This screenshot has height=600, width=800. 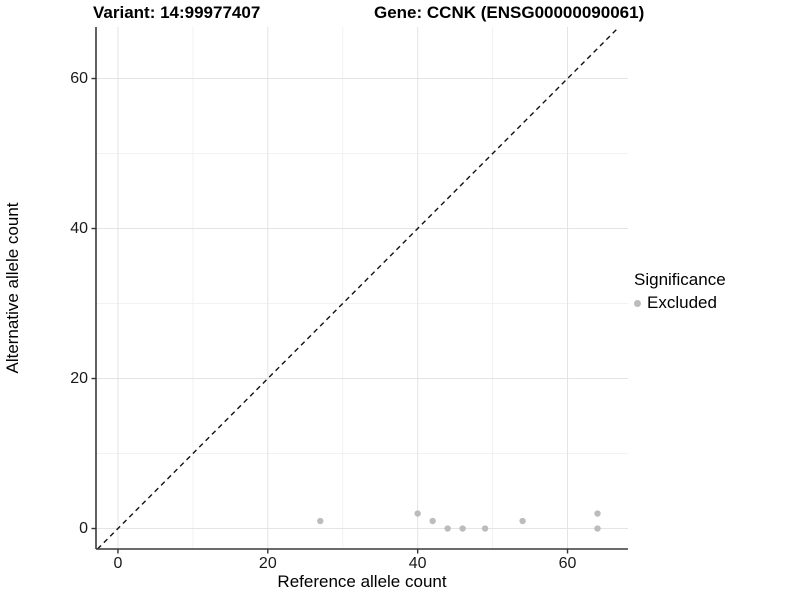 What do you see at coordinates (509, 12) in the screenshot?
I see `plot-title-gene: Gene: CCNK (ENSG00000090061)` at bounding box center [509, 12].